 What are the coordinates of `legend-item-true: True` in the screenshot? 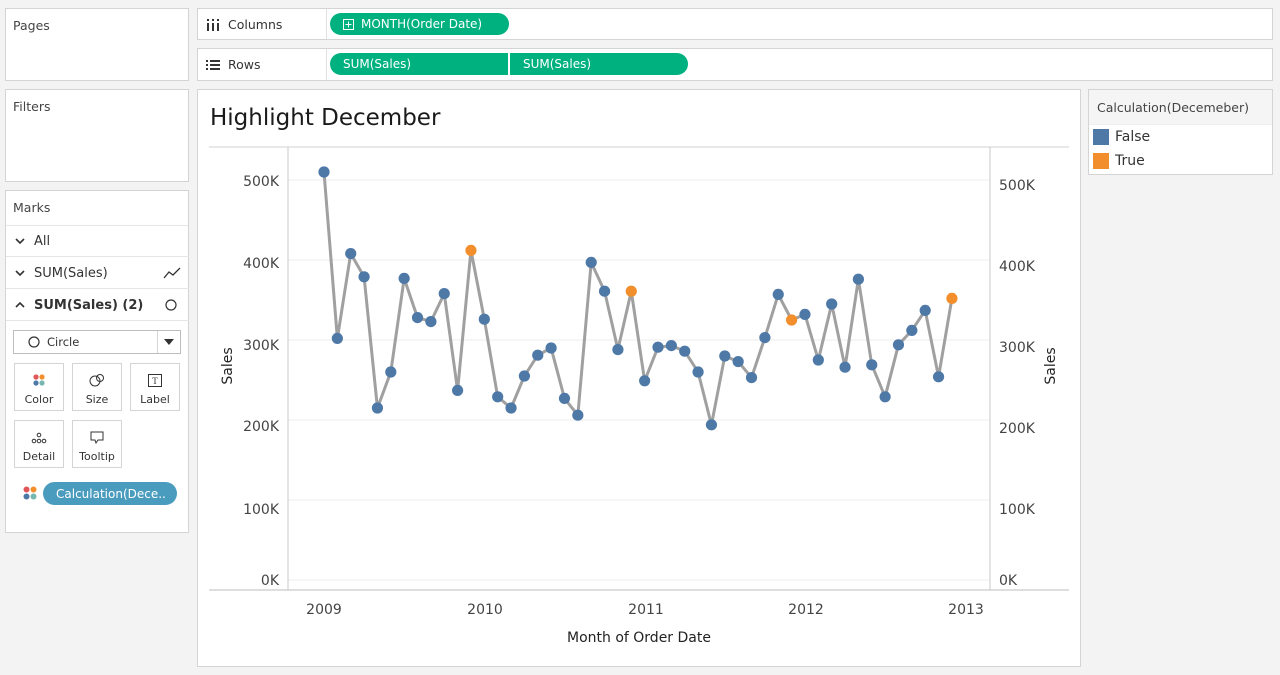 It's located at (1119, 161).